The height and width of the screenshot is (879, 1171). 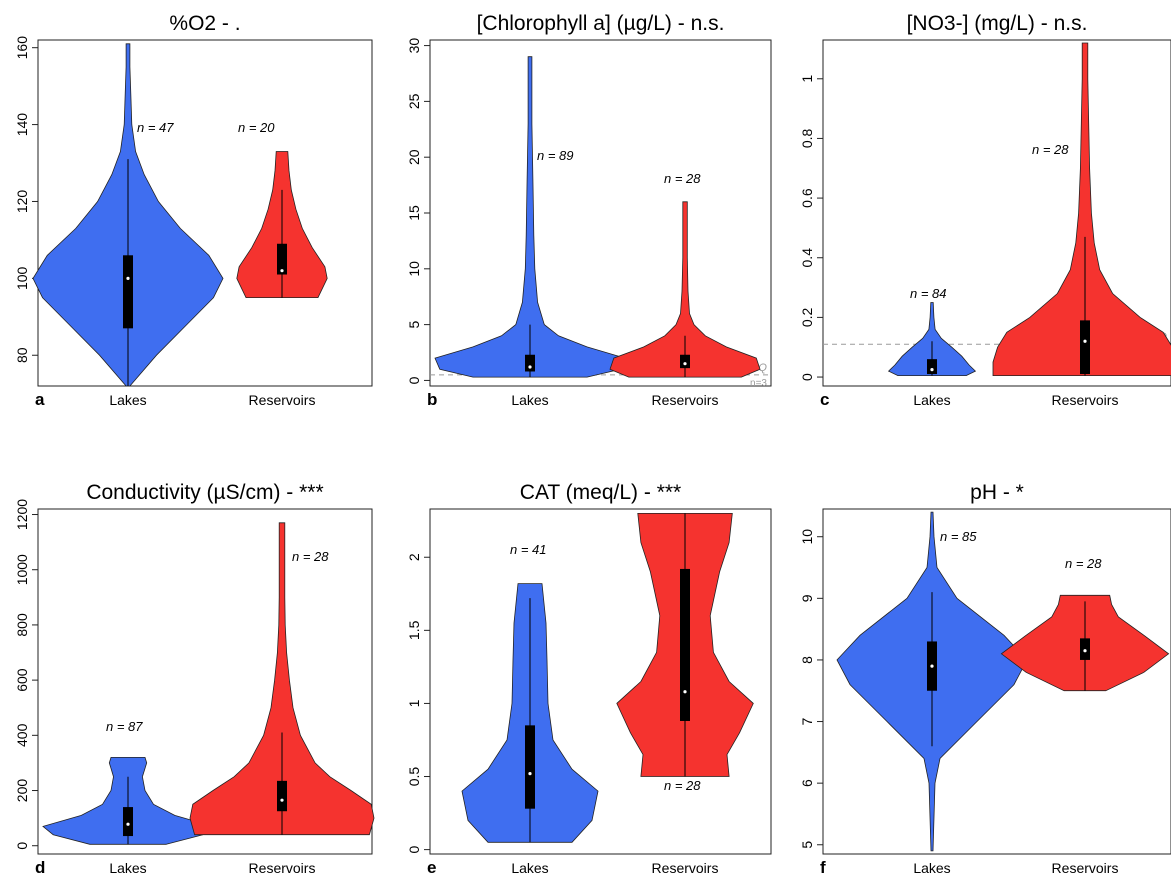 What do you see at coordinates (414, 46) in the screenshot?
I see `y-tick-label: 30` at bounding box center [414, 46].